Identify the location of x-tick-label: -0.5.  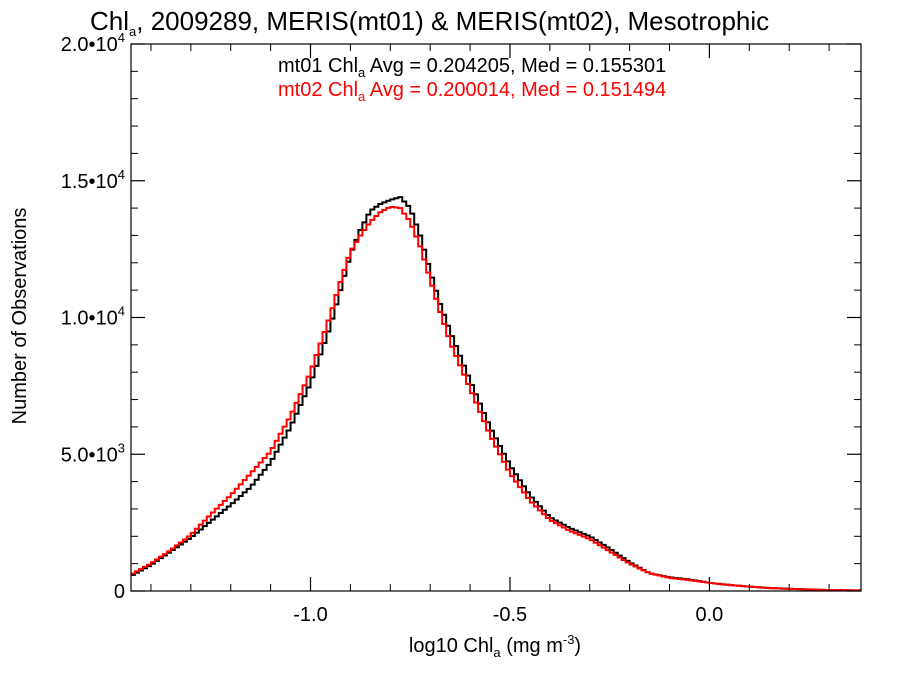
(510, 615).